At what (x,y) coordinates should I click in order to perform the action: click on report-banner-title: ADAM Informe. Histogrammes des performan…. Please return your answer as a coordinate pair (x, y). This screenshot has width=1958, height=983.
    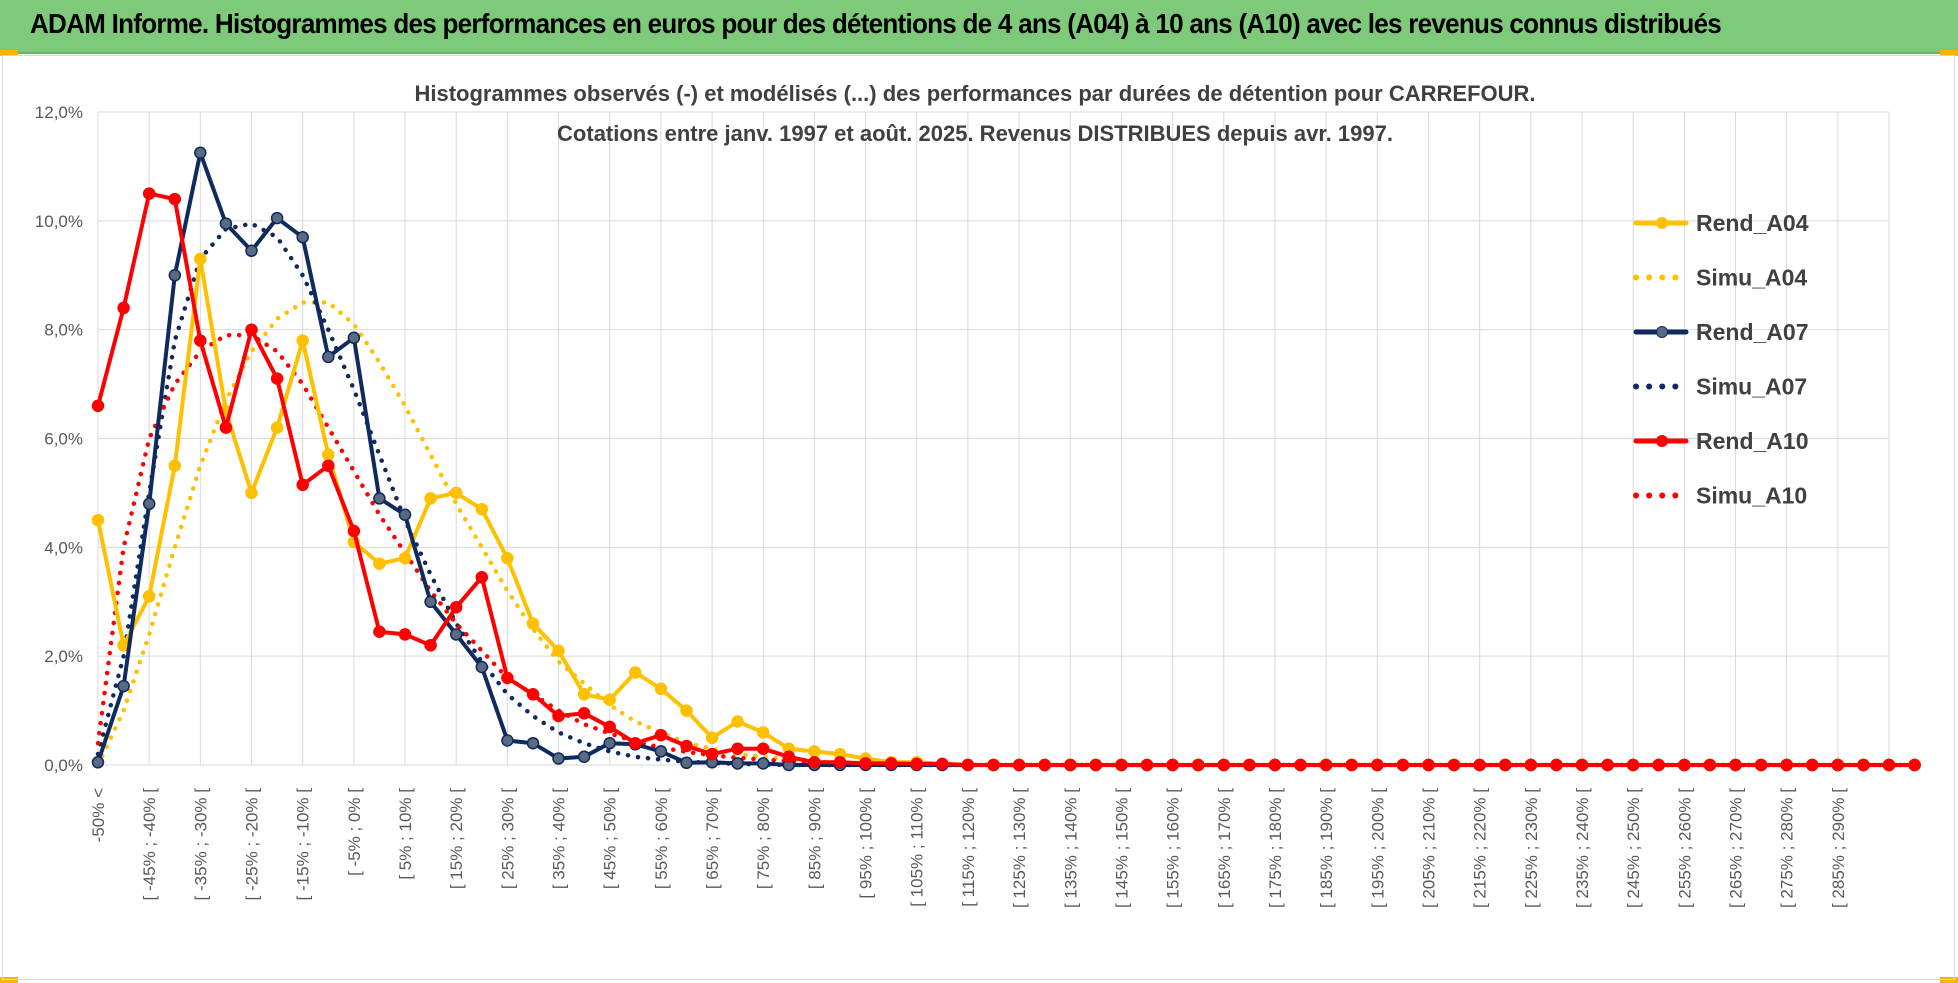
    Looking at the image, I should click on (876, 23).